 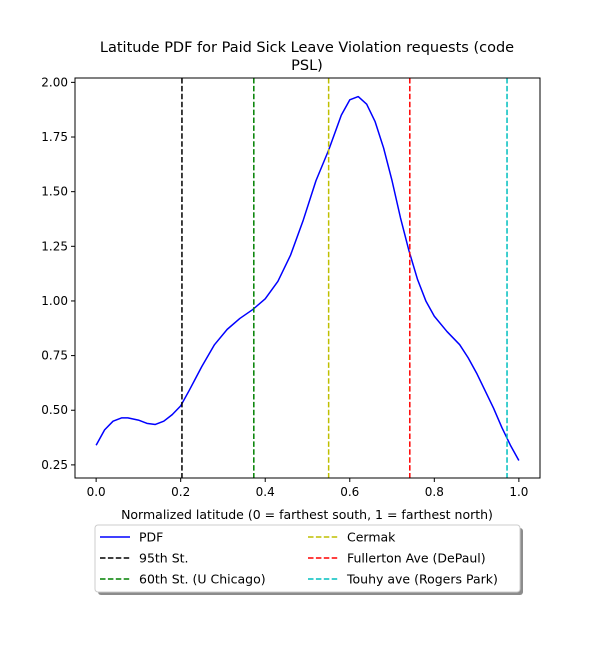 What do you see at coordinates (58, 273) in the screenshot?
I see `y-axis: 0.25 0.50 0.75 1.00 1.25 1.50 1.75 2.00` at bounding box center [58, 273].